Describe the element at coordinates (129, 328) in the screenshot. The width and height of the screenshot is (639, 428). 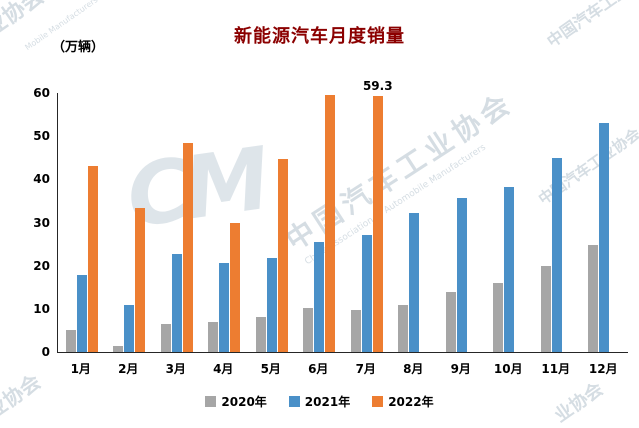
I see `bar-2021年-2月` at that location.